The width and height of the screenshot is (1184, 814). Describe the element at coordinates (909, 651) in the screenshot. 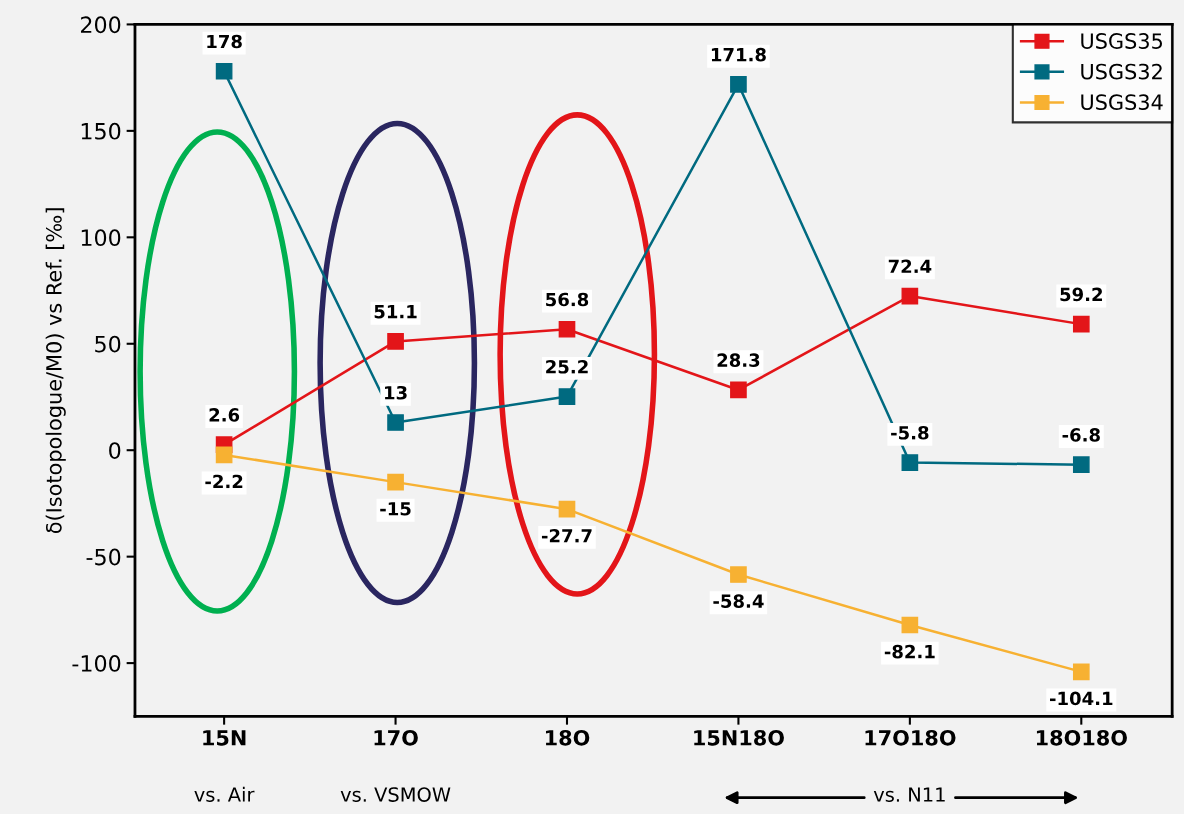

I see `data-label: -82.1` at that location.